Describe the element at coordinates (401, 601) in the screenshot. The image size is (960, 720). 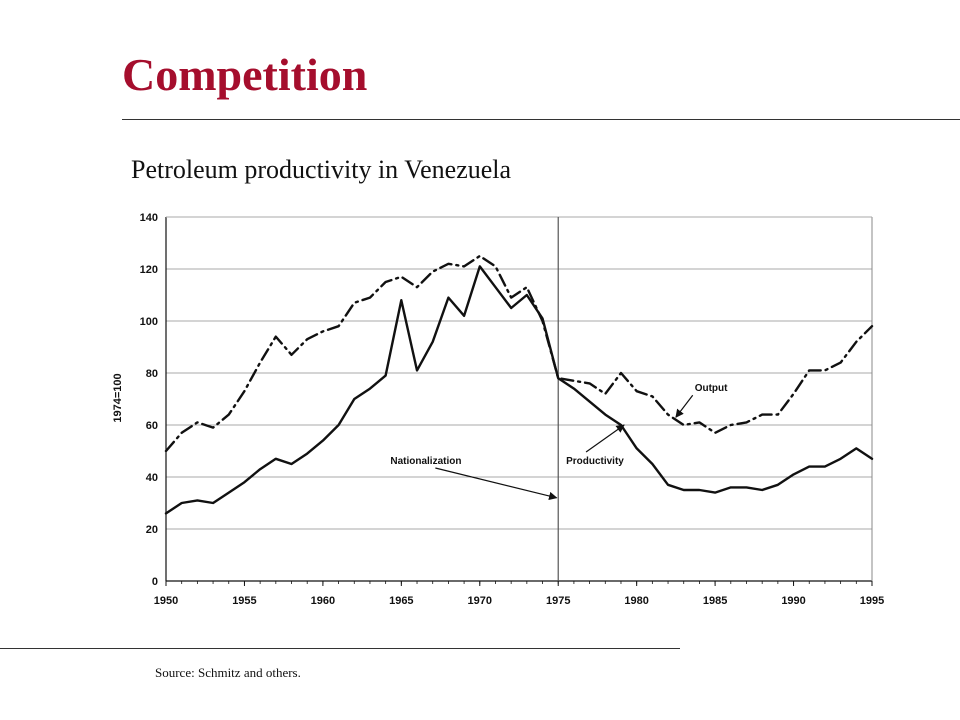
I see `x-tick-label: 1965` at that location.